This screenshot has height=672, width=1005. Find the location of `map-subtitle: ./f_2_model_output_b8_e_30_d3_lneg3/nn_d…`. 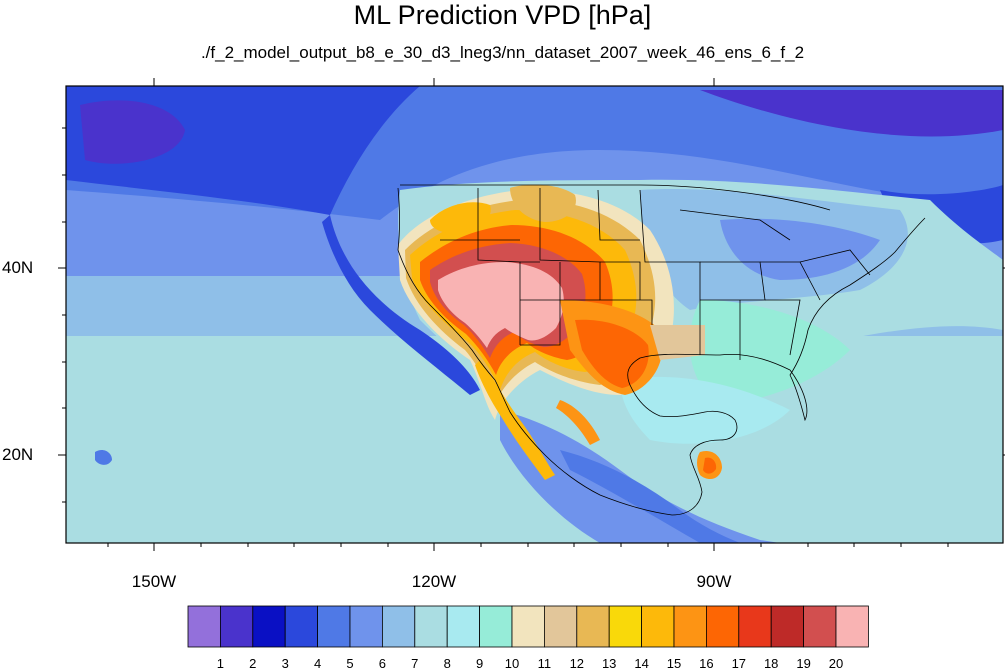

map-subtitle: ./f_2_model_output_b8_e_30_d3_lneg3/nn_d… is located at coordinates (502, 52).